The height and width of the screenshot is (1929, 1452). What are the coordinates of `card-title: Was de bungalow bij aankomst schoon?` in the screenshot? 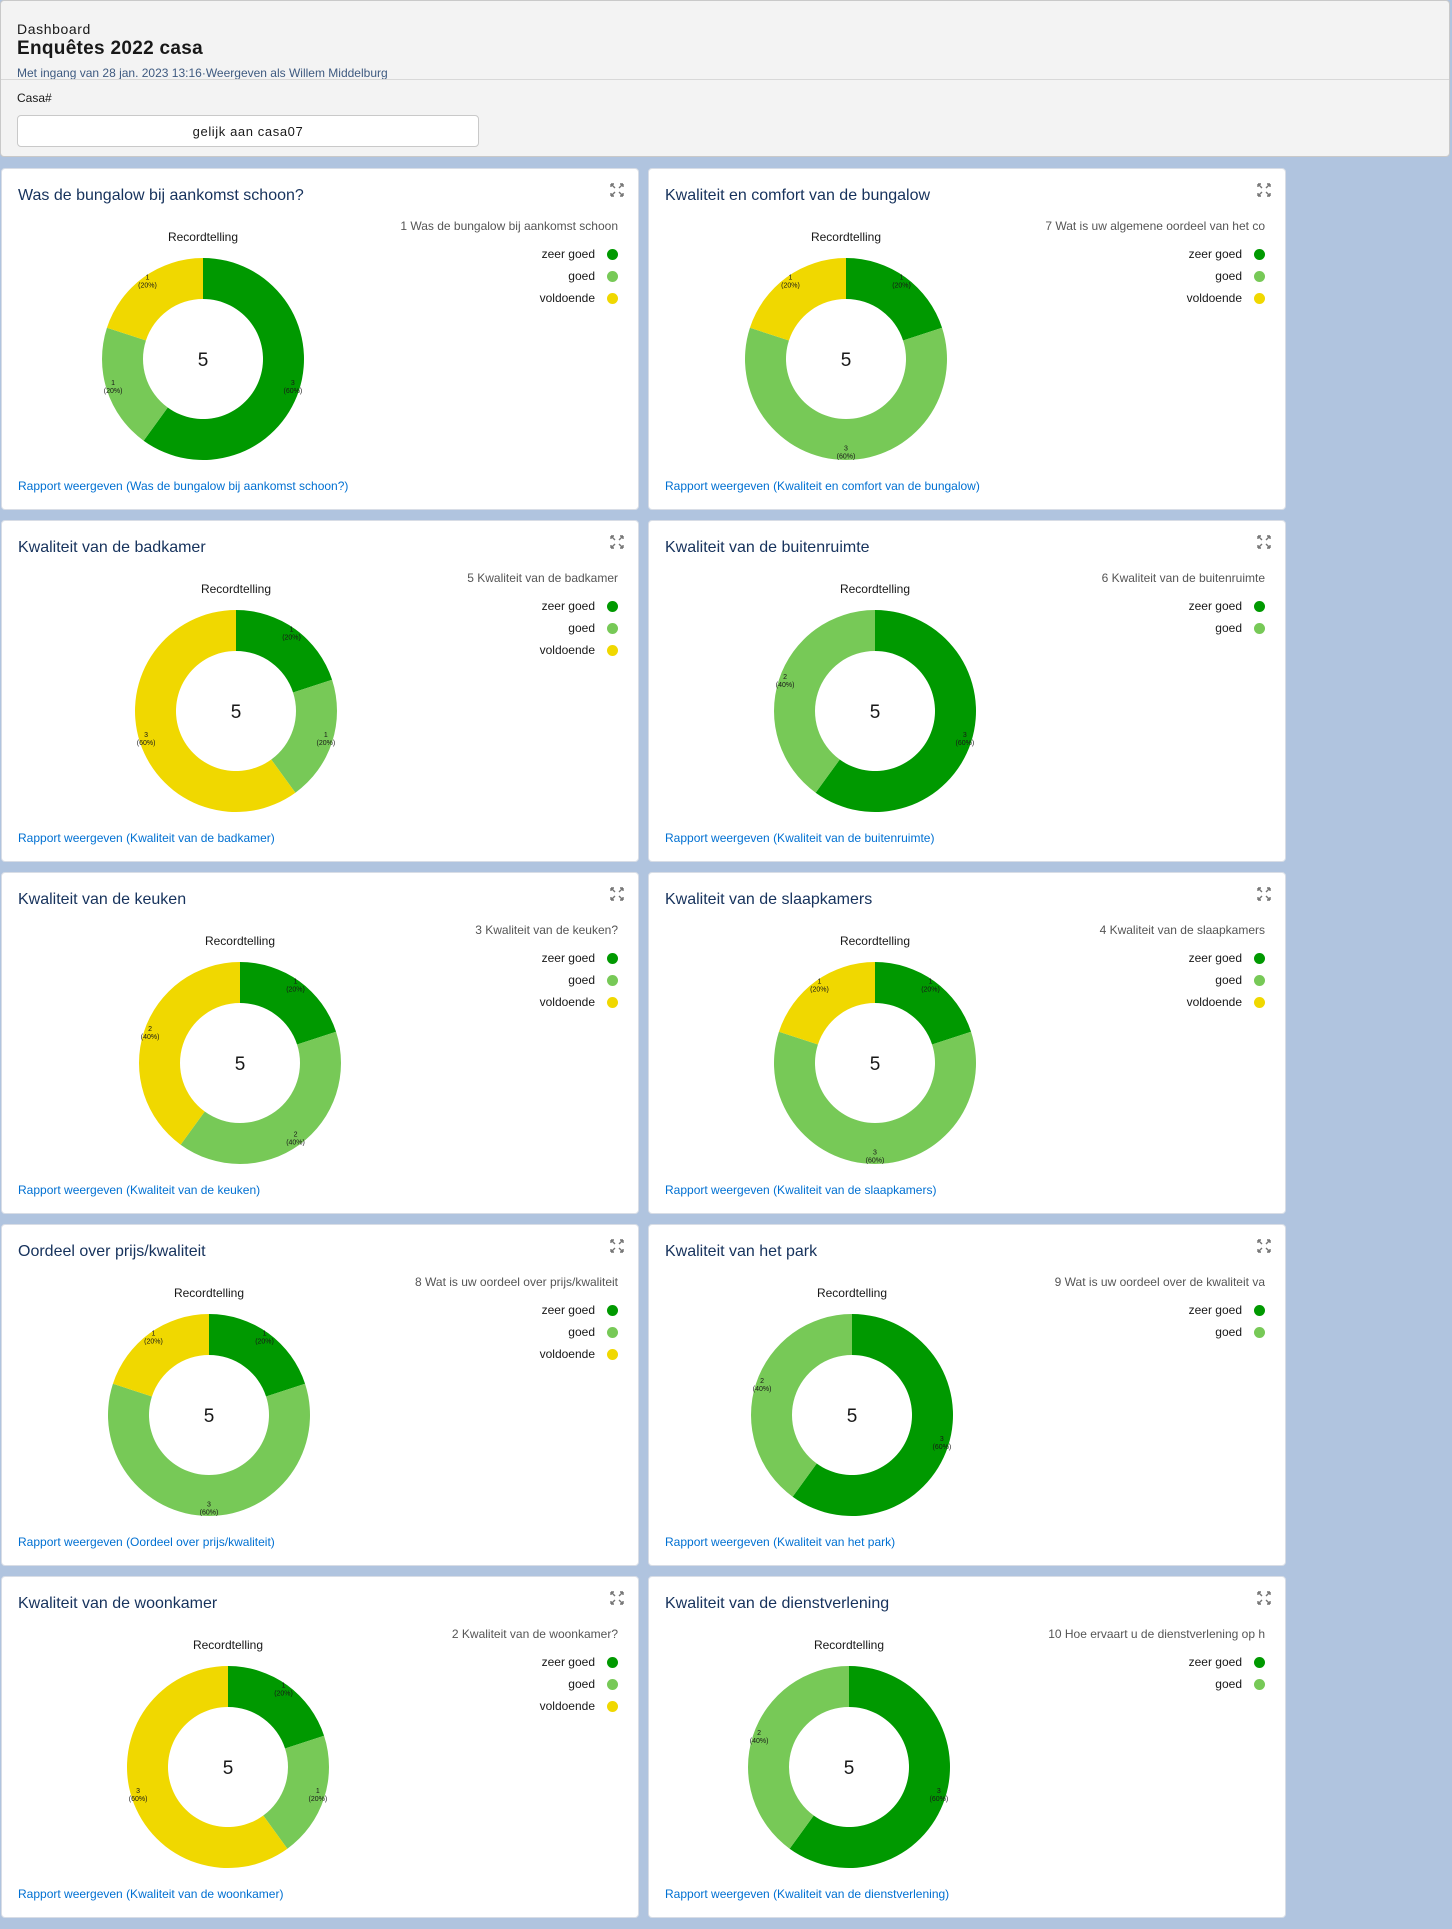 It's located at (161, 195).